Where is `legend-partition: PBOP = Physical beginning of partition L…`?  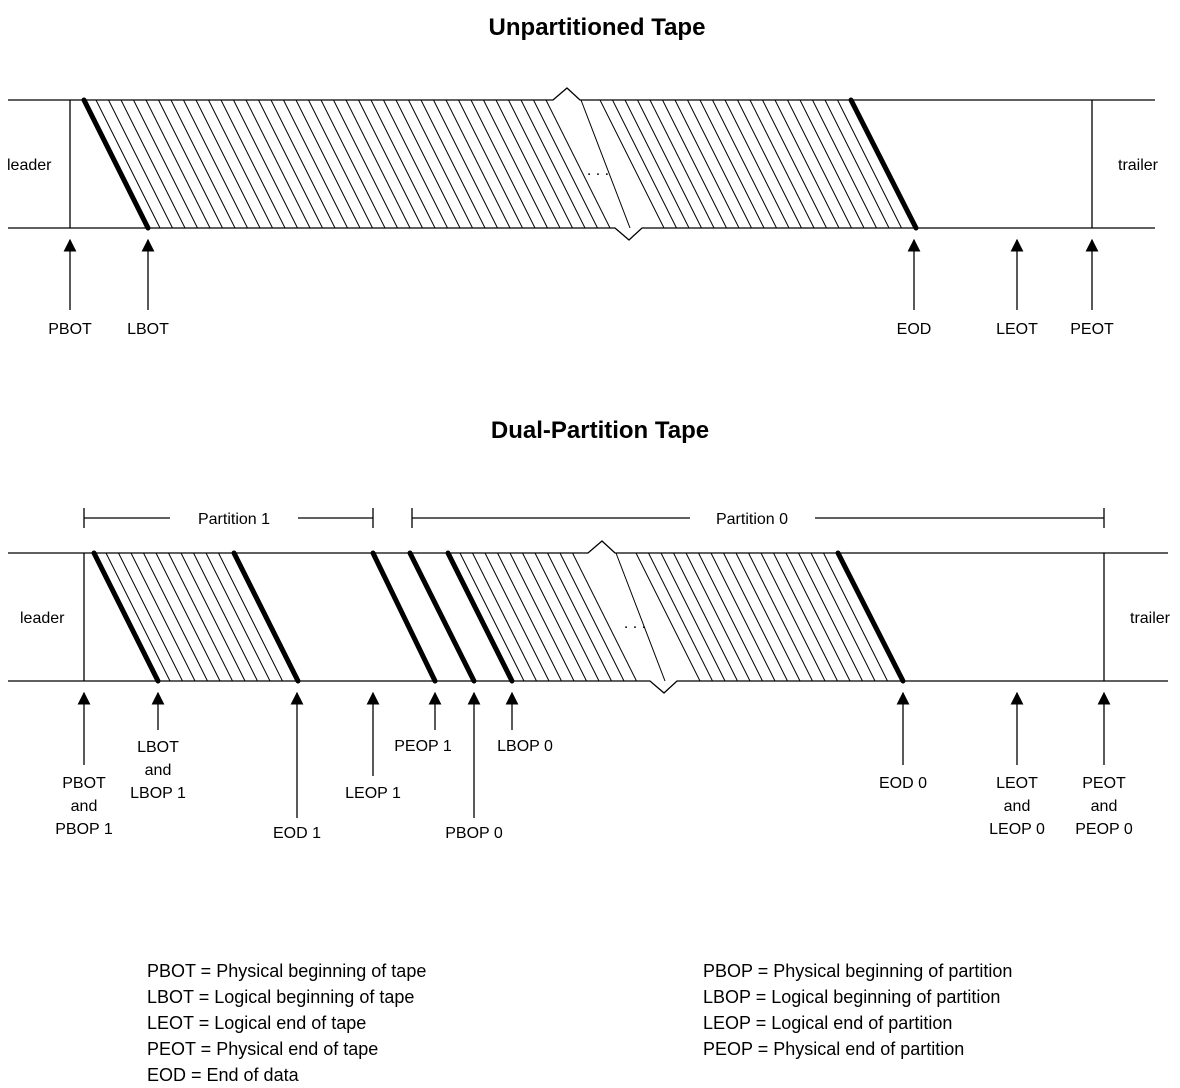
legend-partition: PBOP = Physical beginning of partition L… is located at coordinates (857, 1010).